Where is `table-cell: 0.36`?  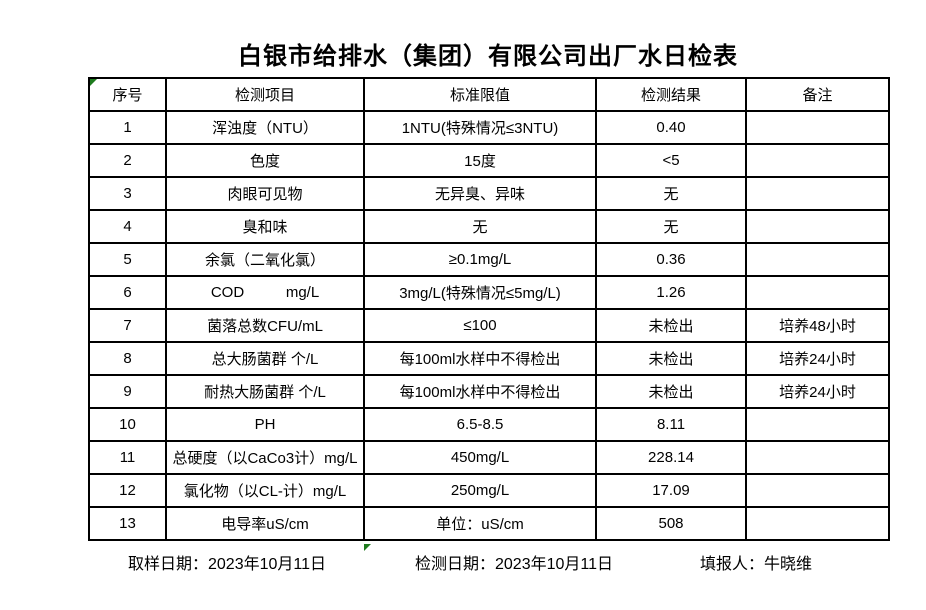 table-cell: 0.36 is located at coordinates (671, 259).